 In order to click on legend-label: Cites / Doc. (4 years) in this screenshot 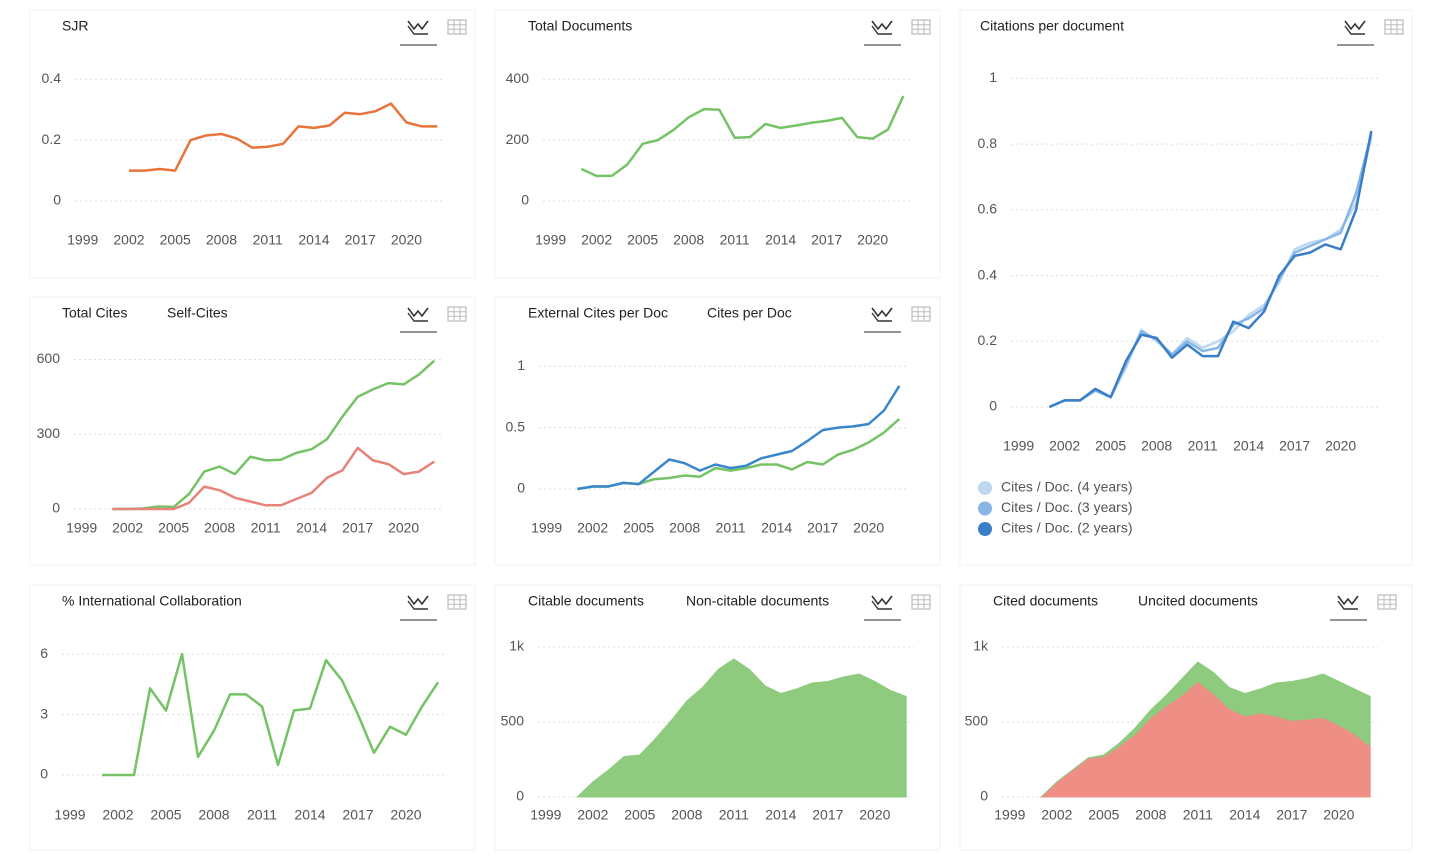, I will do `click(1066, 487)`.